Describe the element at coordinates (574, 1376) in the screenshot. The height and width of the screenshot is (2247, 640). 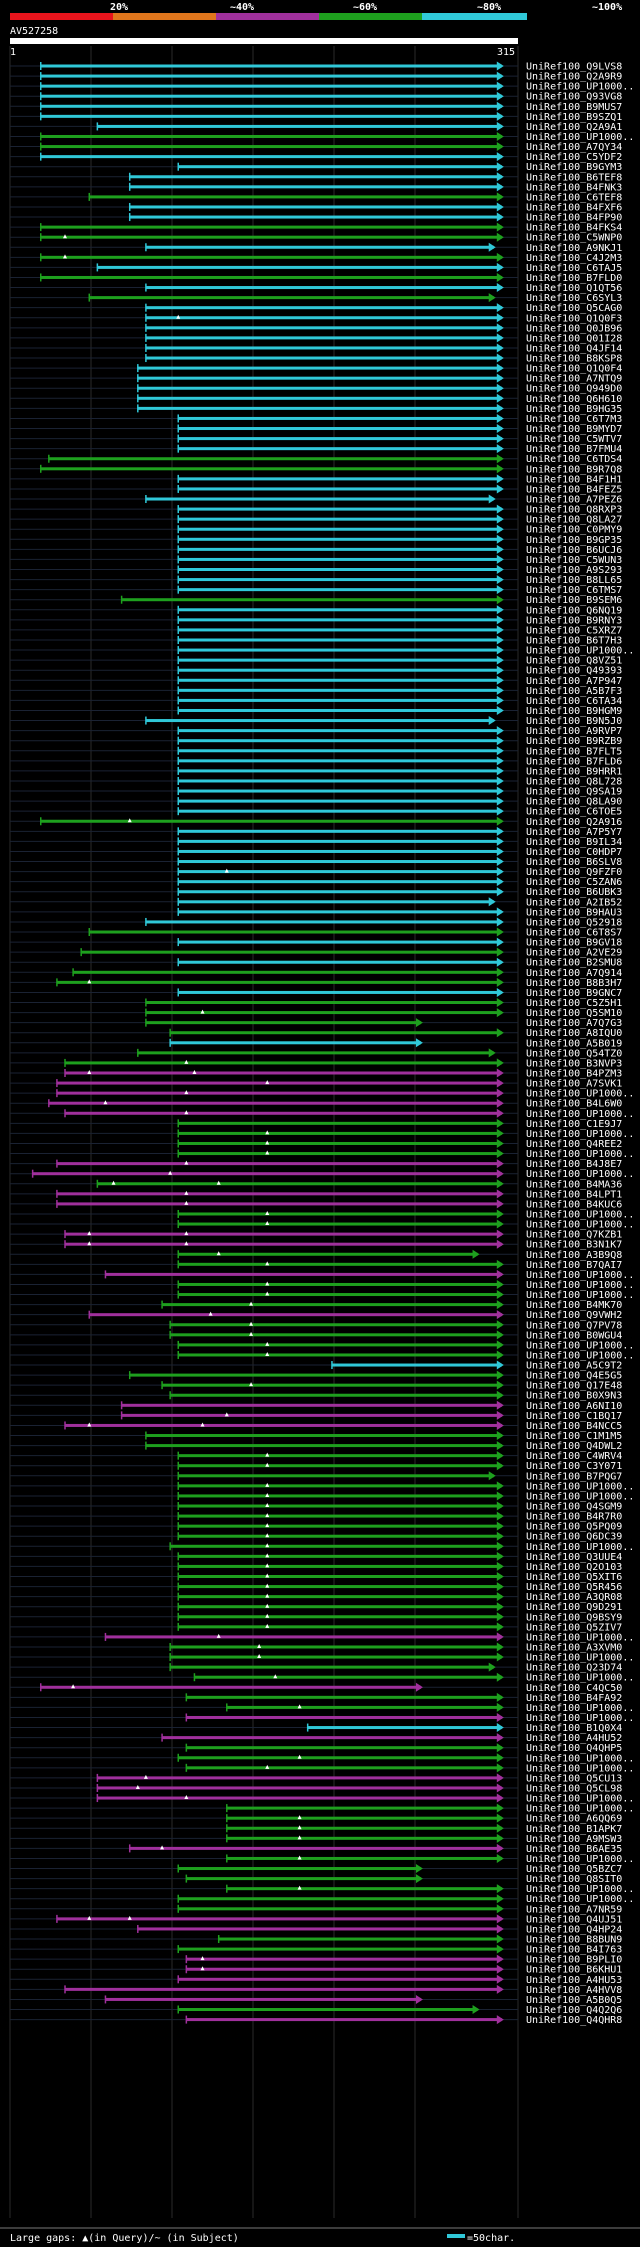
I see `hit-label: UniRef100_Q4E5G5` at that location.